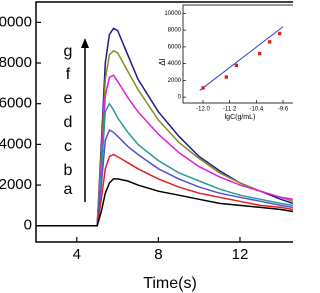 The width and height of the screenshot is (320, 293). I want to click on series-label: f, so click(68, 74).